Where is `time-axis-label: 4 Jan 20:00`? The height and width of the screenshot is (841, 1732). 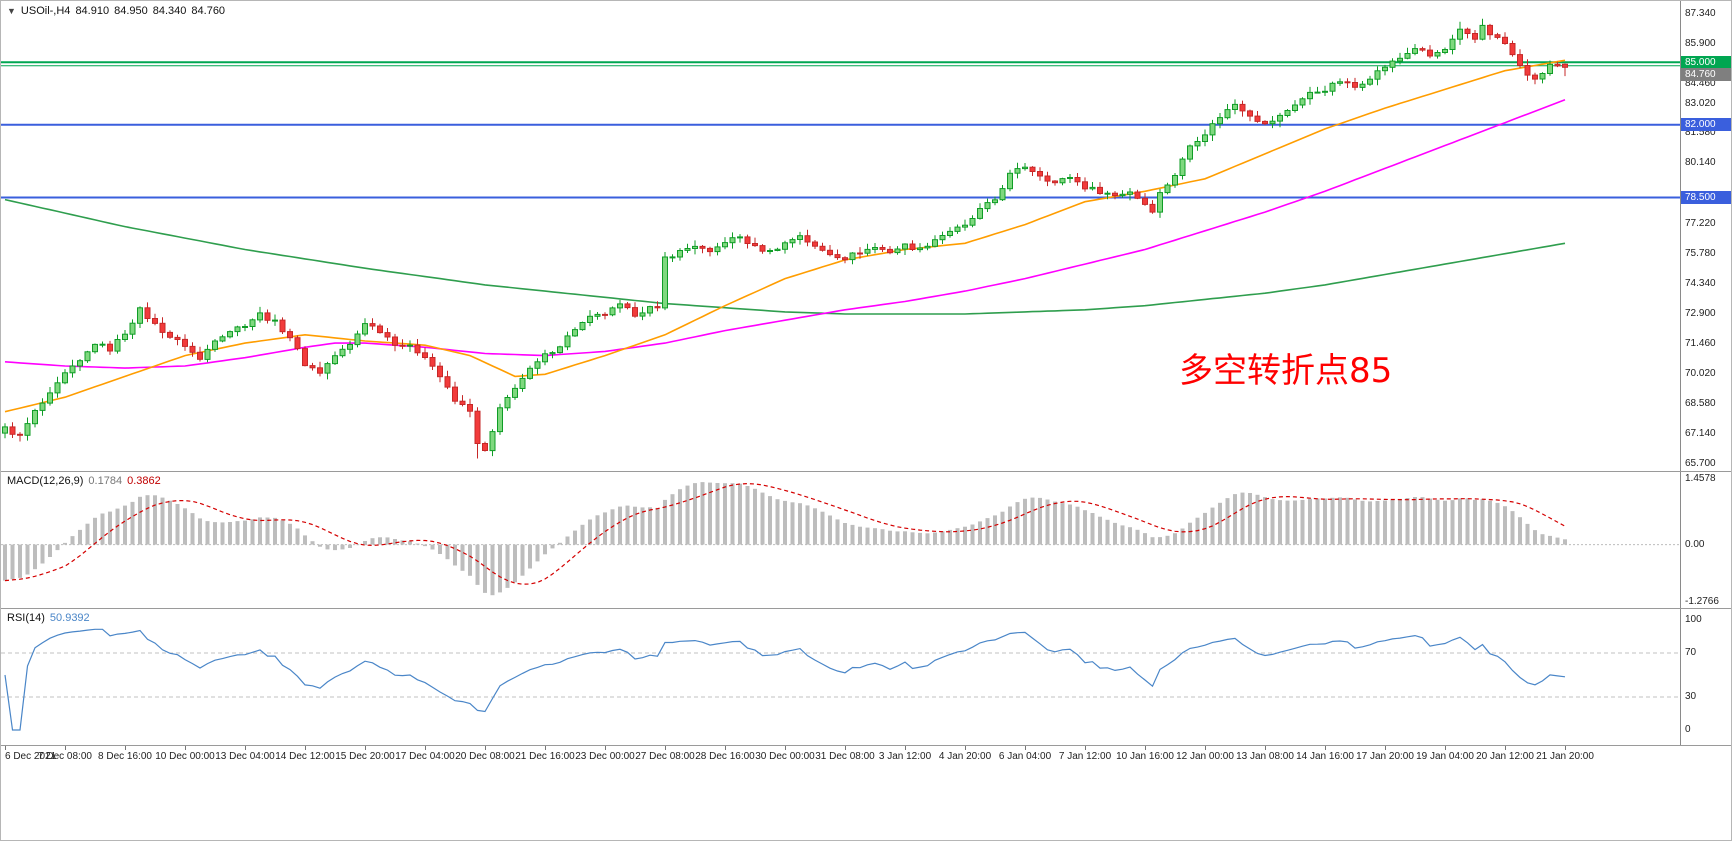 time-axis-label: 4 Jan 20:00 is located at coordinates (965, 756).